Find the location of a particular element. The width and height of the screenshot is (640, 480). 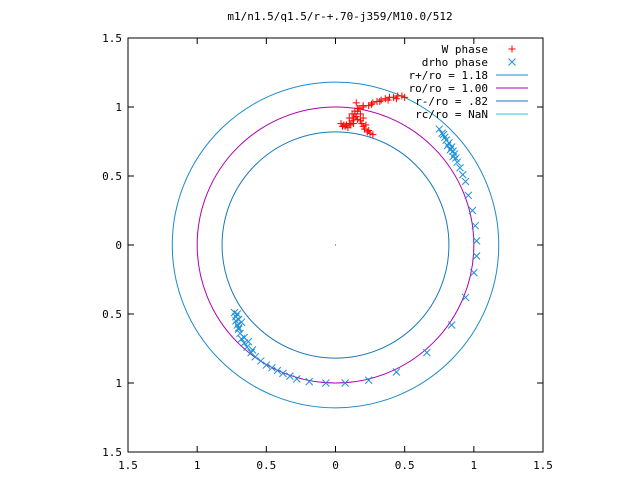

x-tick-label-1: 1 is located at coordinates (197, 465).